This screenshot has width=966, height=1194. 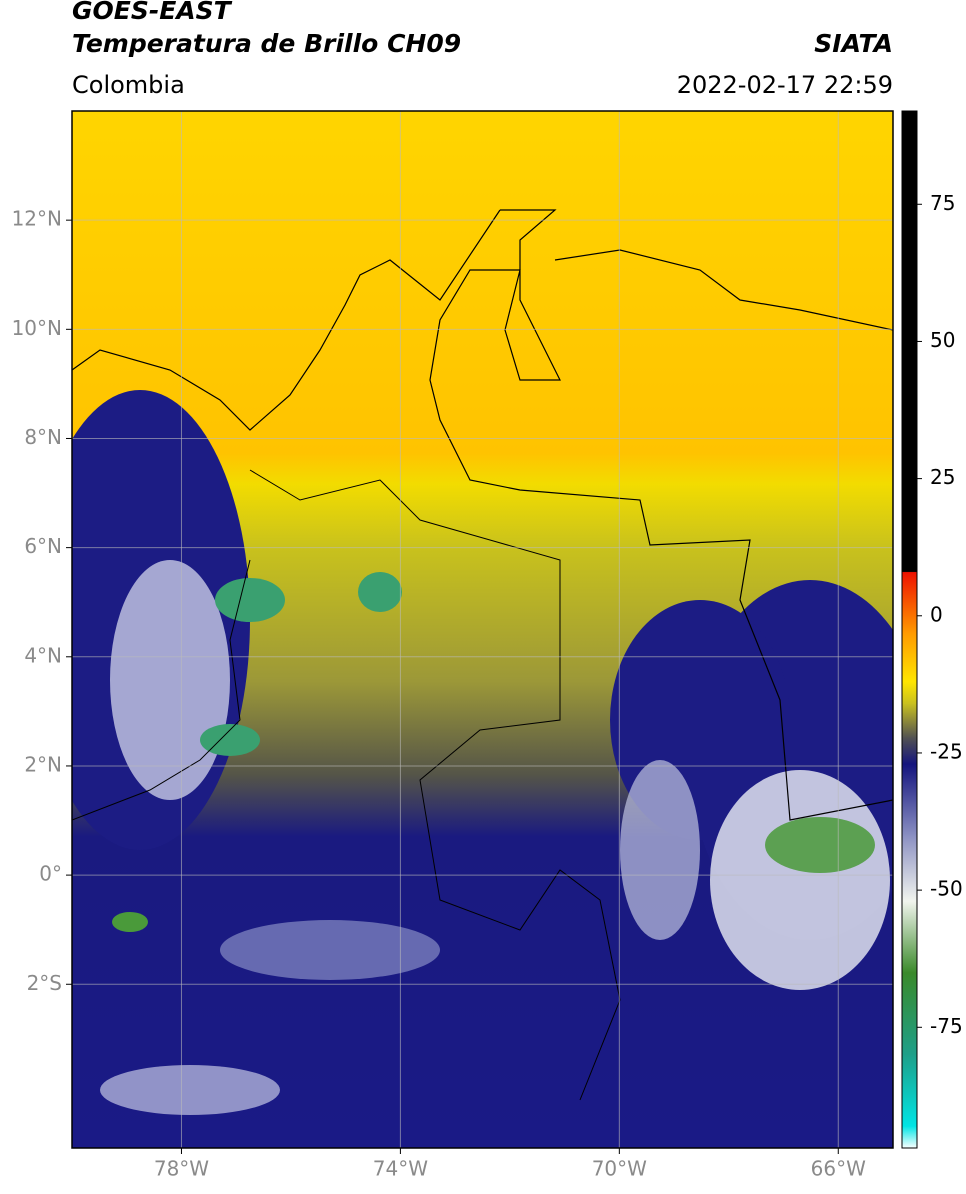 What do you see at coordinates (43, 764) in the screenshot?
I see `y-tick-label: 2°N` at bounding box center [43, 764].